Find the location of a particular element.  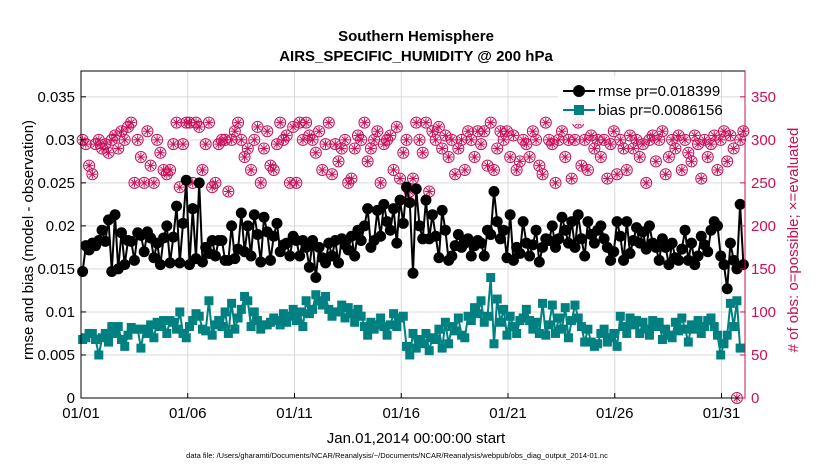

y-tick-label: 0.025 is located at coordinates (56, 183).